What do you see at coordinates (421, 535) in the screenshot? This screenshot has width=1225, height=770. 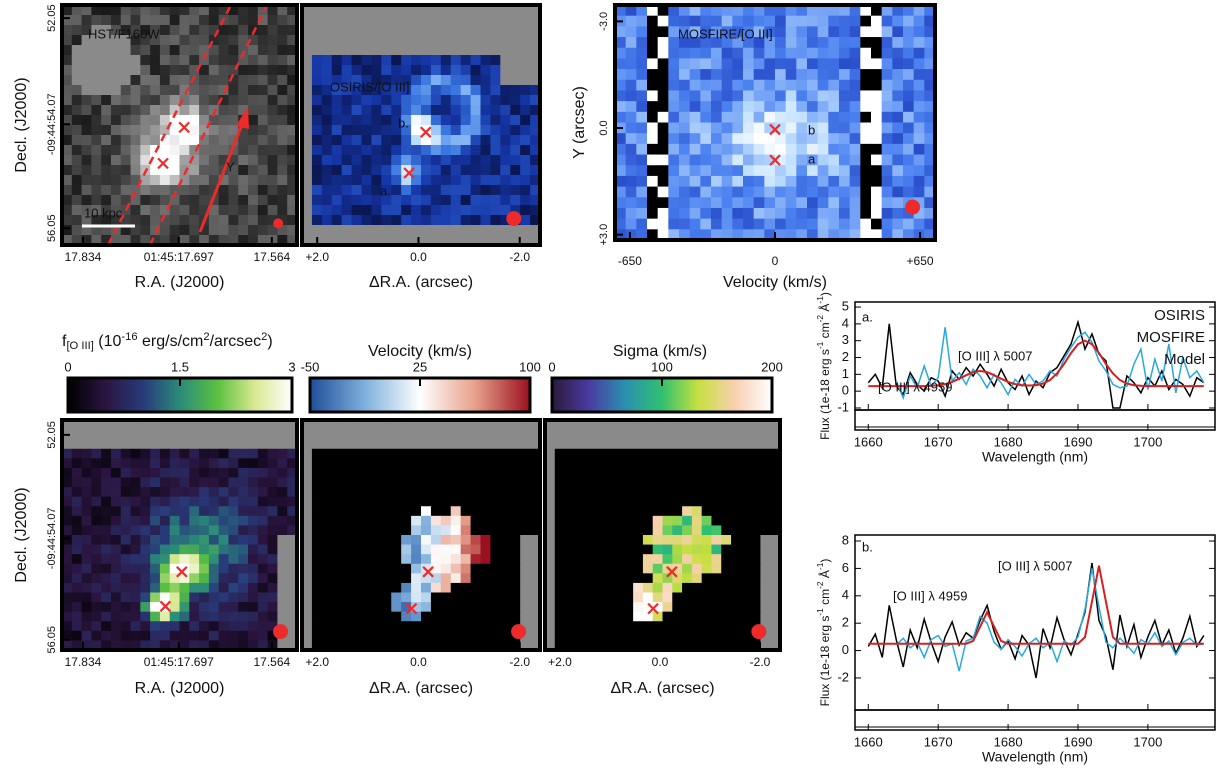 I see `panel-frame` at bounding box center [421, 535].